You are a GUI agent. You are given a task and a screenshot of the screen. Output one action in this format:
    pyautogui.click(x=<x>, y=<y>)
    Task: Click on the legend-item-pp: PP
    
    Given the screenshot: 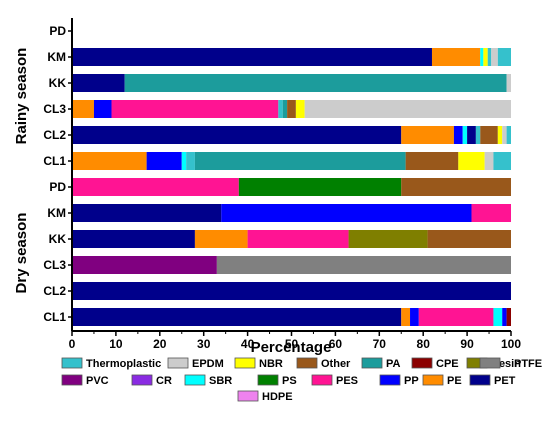 What is the action you would take?
    pyautogui.click(x=399, y=380)
    